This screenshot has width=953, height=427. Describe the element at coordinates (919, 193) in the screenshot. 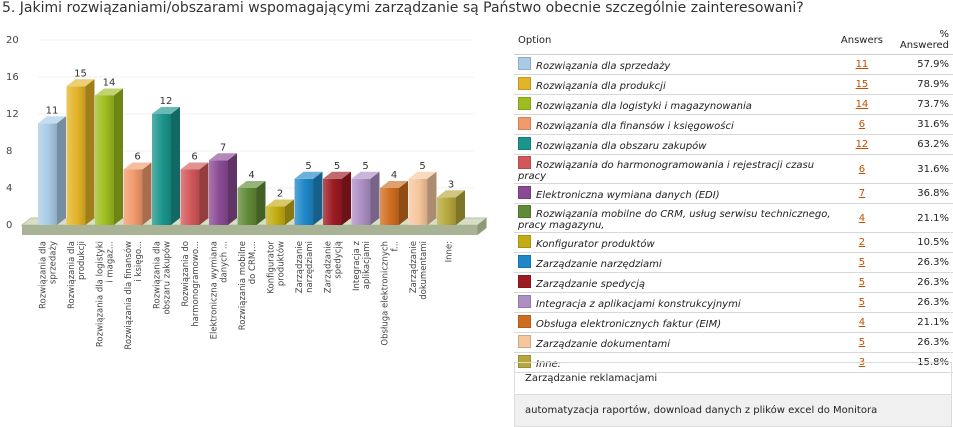

I see `percent-cell: 36.8%` at that location.